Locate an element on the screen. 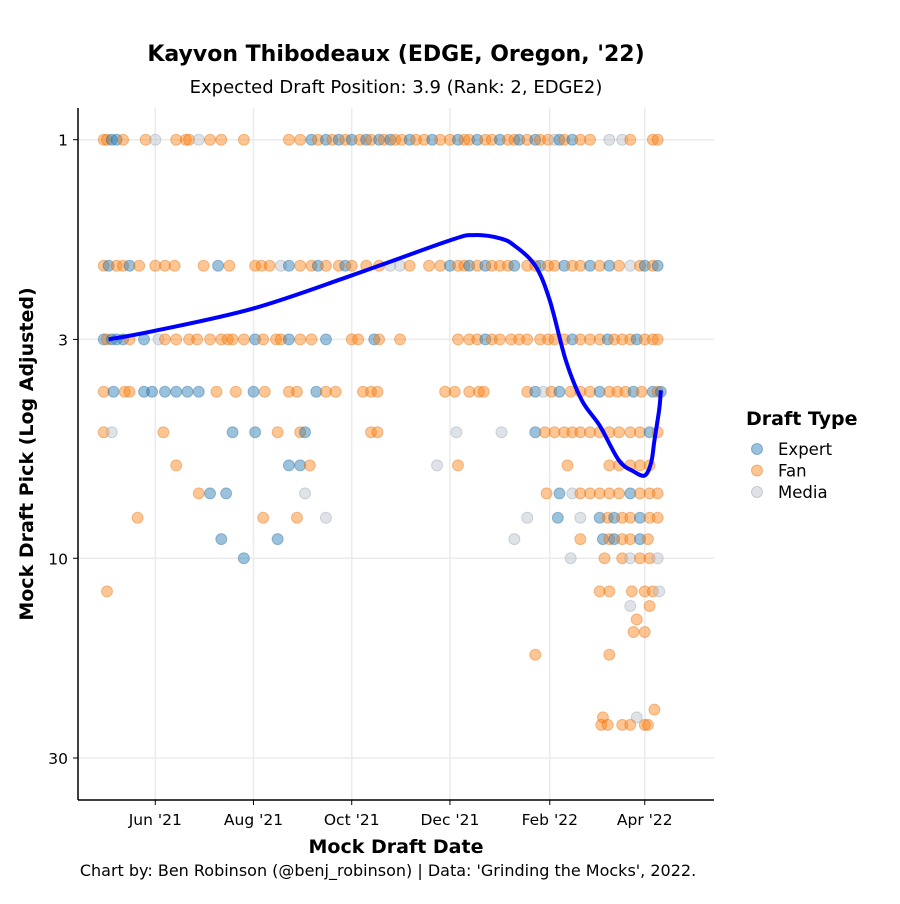 The image size is (900, 904). chart-title: Kayvon Thibodeaux (EDGE, Oregon, '22) is located at coordinates (395, 54).